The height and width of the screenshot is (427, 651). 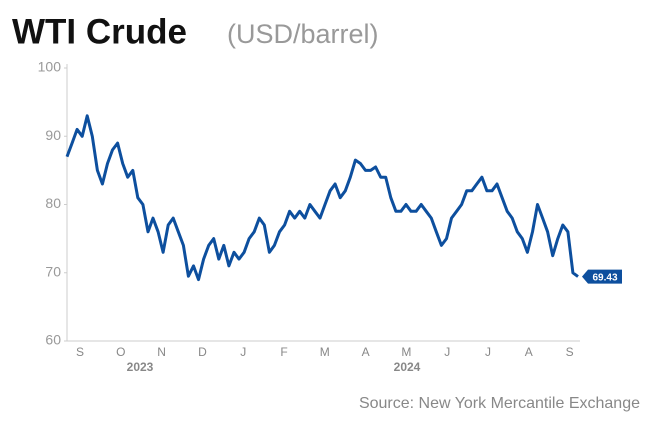 What do you see at coordinates (50, 67) in the screenshot?
I see `y-tick-label: 100` at bounding box center [50, 67].